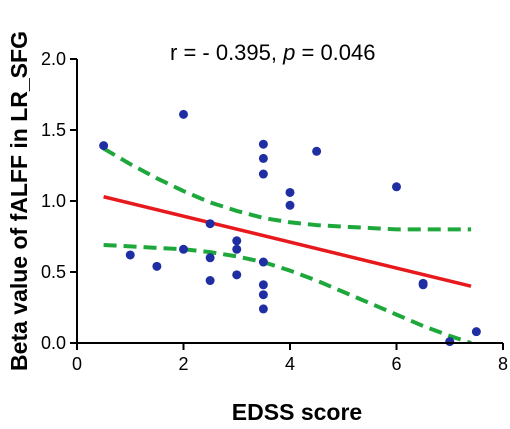 The image size is (510, 429). Describe the element at coordinates (53, 343) in the screenshot. I see `y-tick-label: 0.0` at that location.